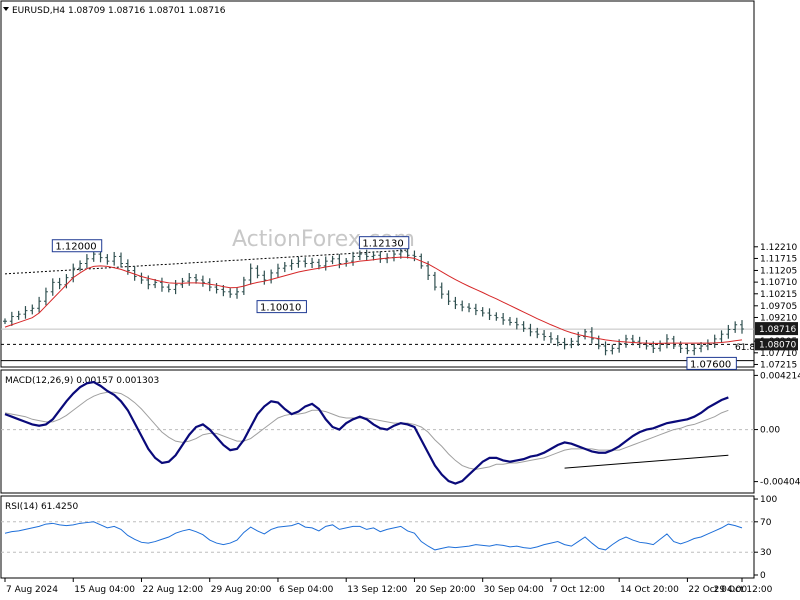 The image size is (800, 600). What do you see at coordinates (578, 590) in the screenshot?
I see `time-tick-label: 7 Oct 12:00` at bounding box center [578, 590].